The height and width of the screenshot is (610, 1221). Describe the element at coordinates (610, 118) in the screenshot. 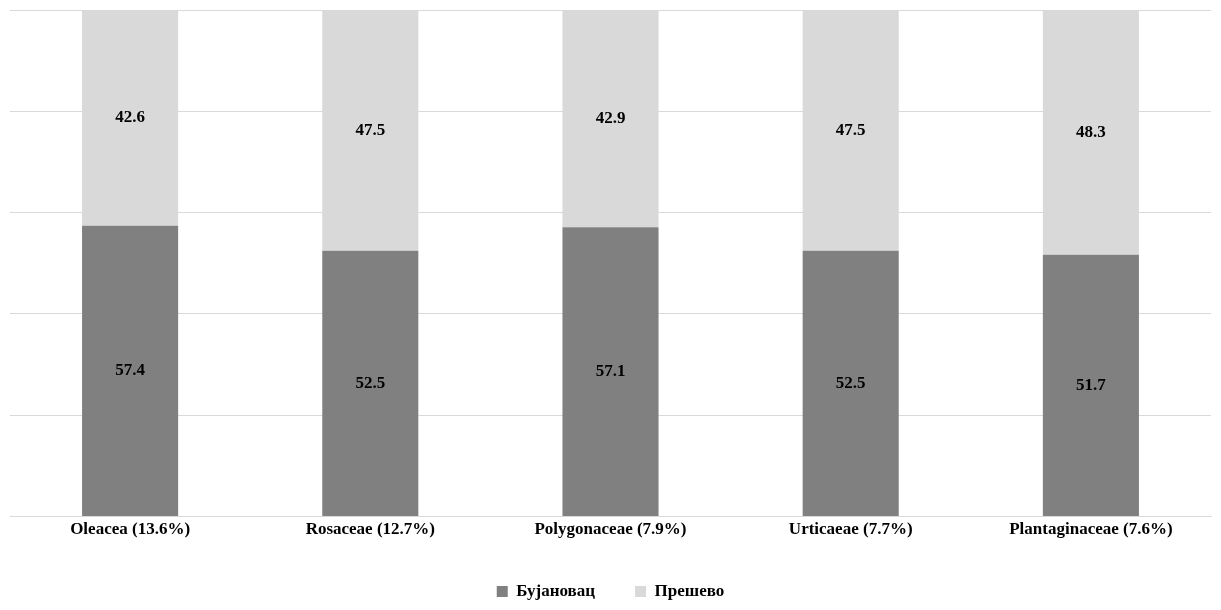

I see `data-label: 42.9` at that location.